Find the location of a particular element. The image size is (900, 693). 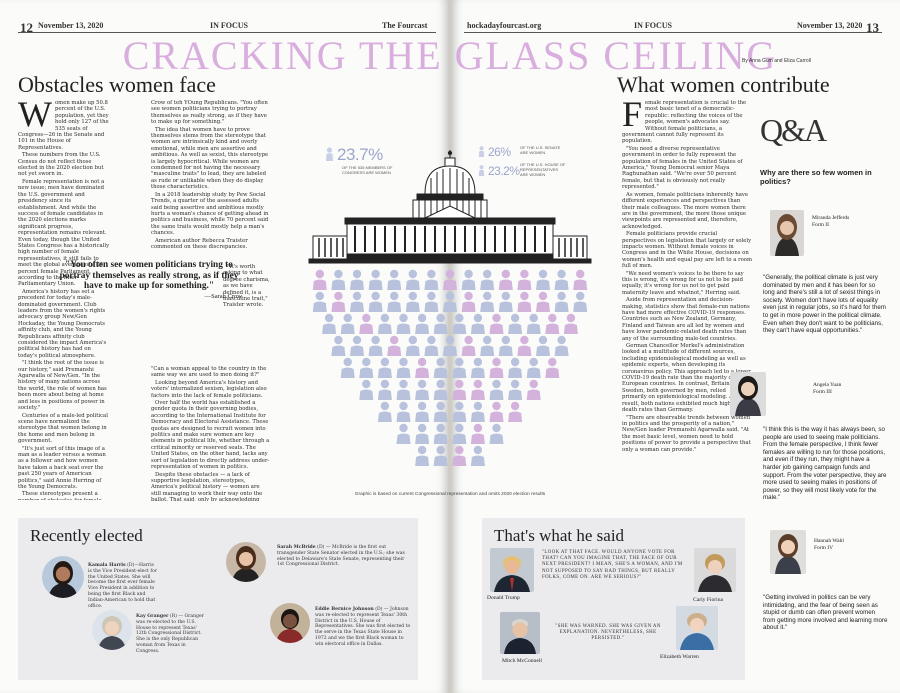

left-dropcap: W is located at coordinates (35, 117).